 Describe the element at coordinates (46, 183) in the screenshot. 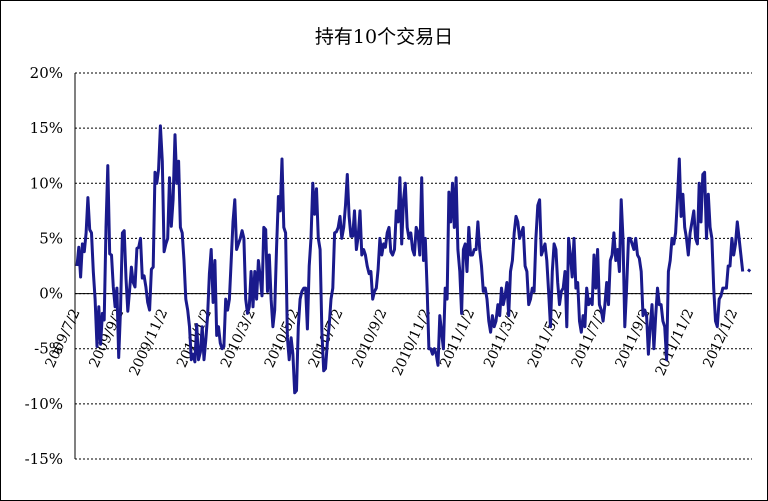

I see `y-tick-label: 10%` at that location.